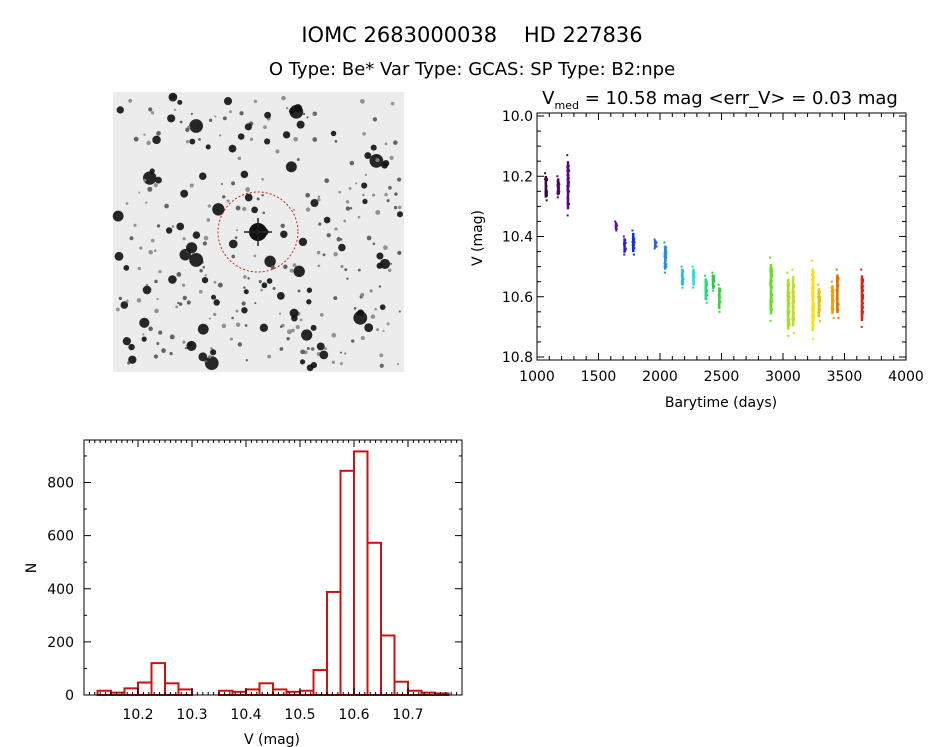 This screenshot has width=944, height=747. I want to click on y-tick-label: 600, so click(60, 537).